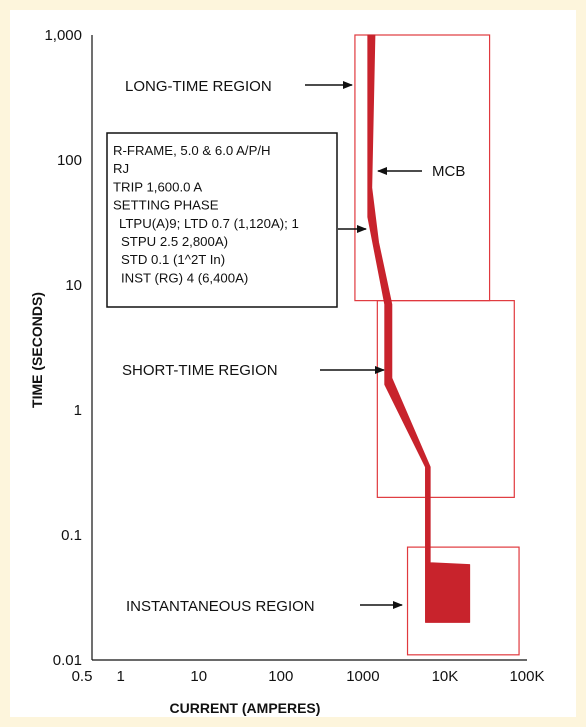 The height and width of the screenshot is (727, 586). What do you see at coordinates (448, 171) in the screenshot?
I see `mcb-label: MCB` at bounding box center [448, 171].